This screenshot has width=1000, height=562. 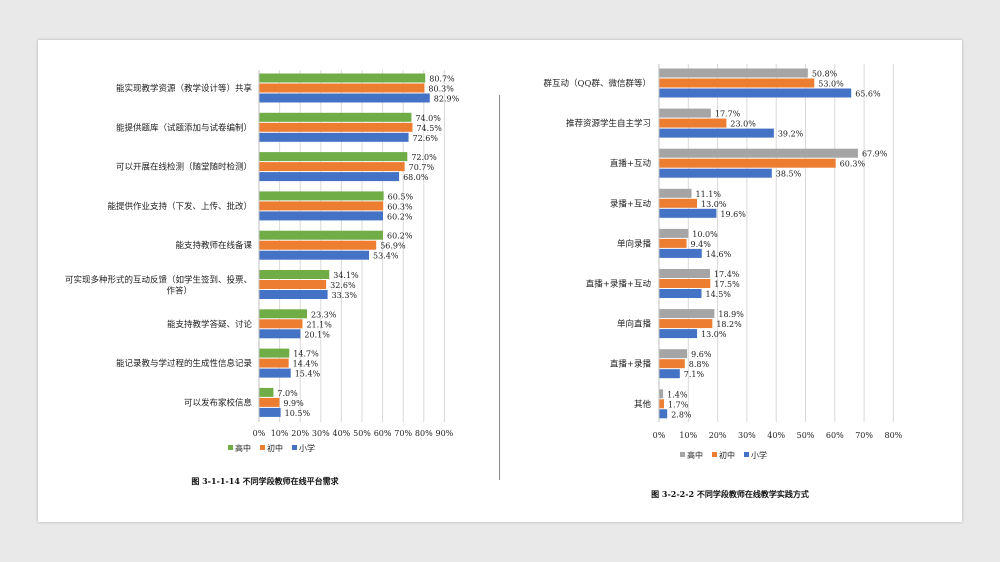 What do you see at coordinates (308, 374) in the screenshot?
I see `data-label: 15.4%` at bounding box center [308, 374].